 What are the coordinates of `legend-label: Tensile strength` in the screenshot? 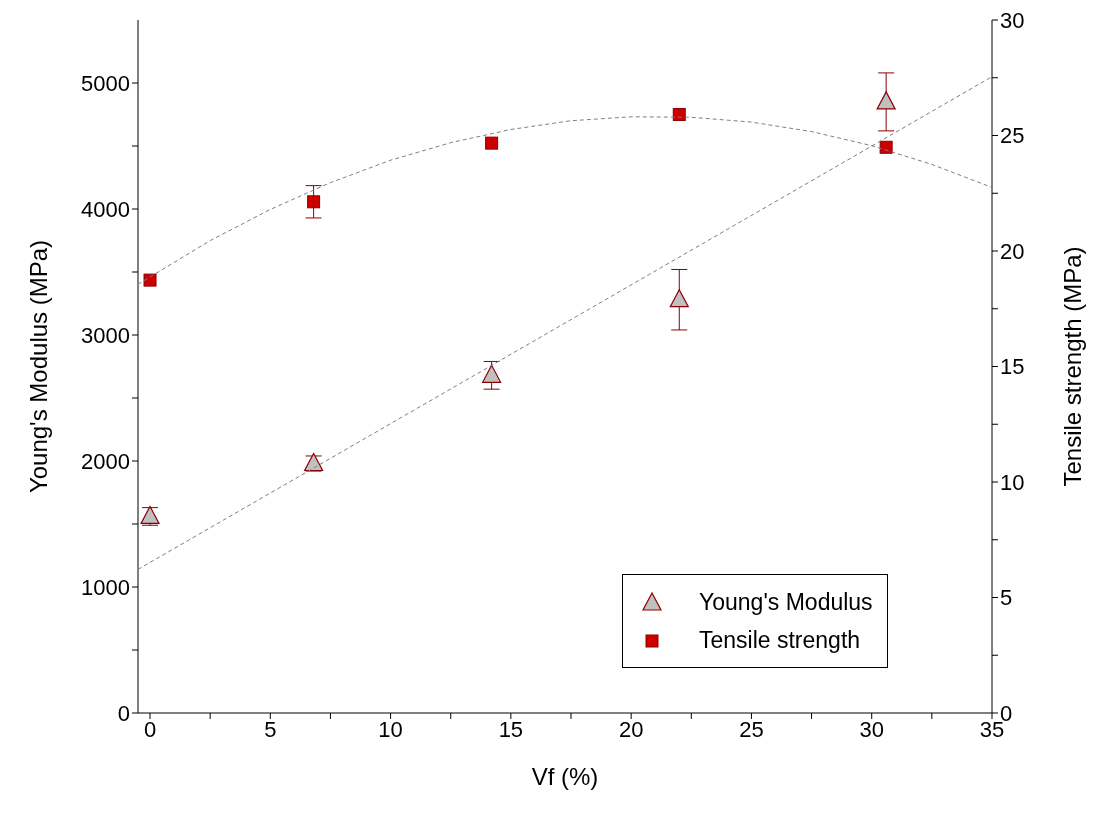 It's located at (780, 640).